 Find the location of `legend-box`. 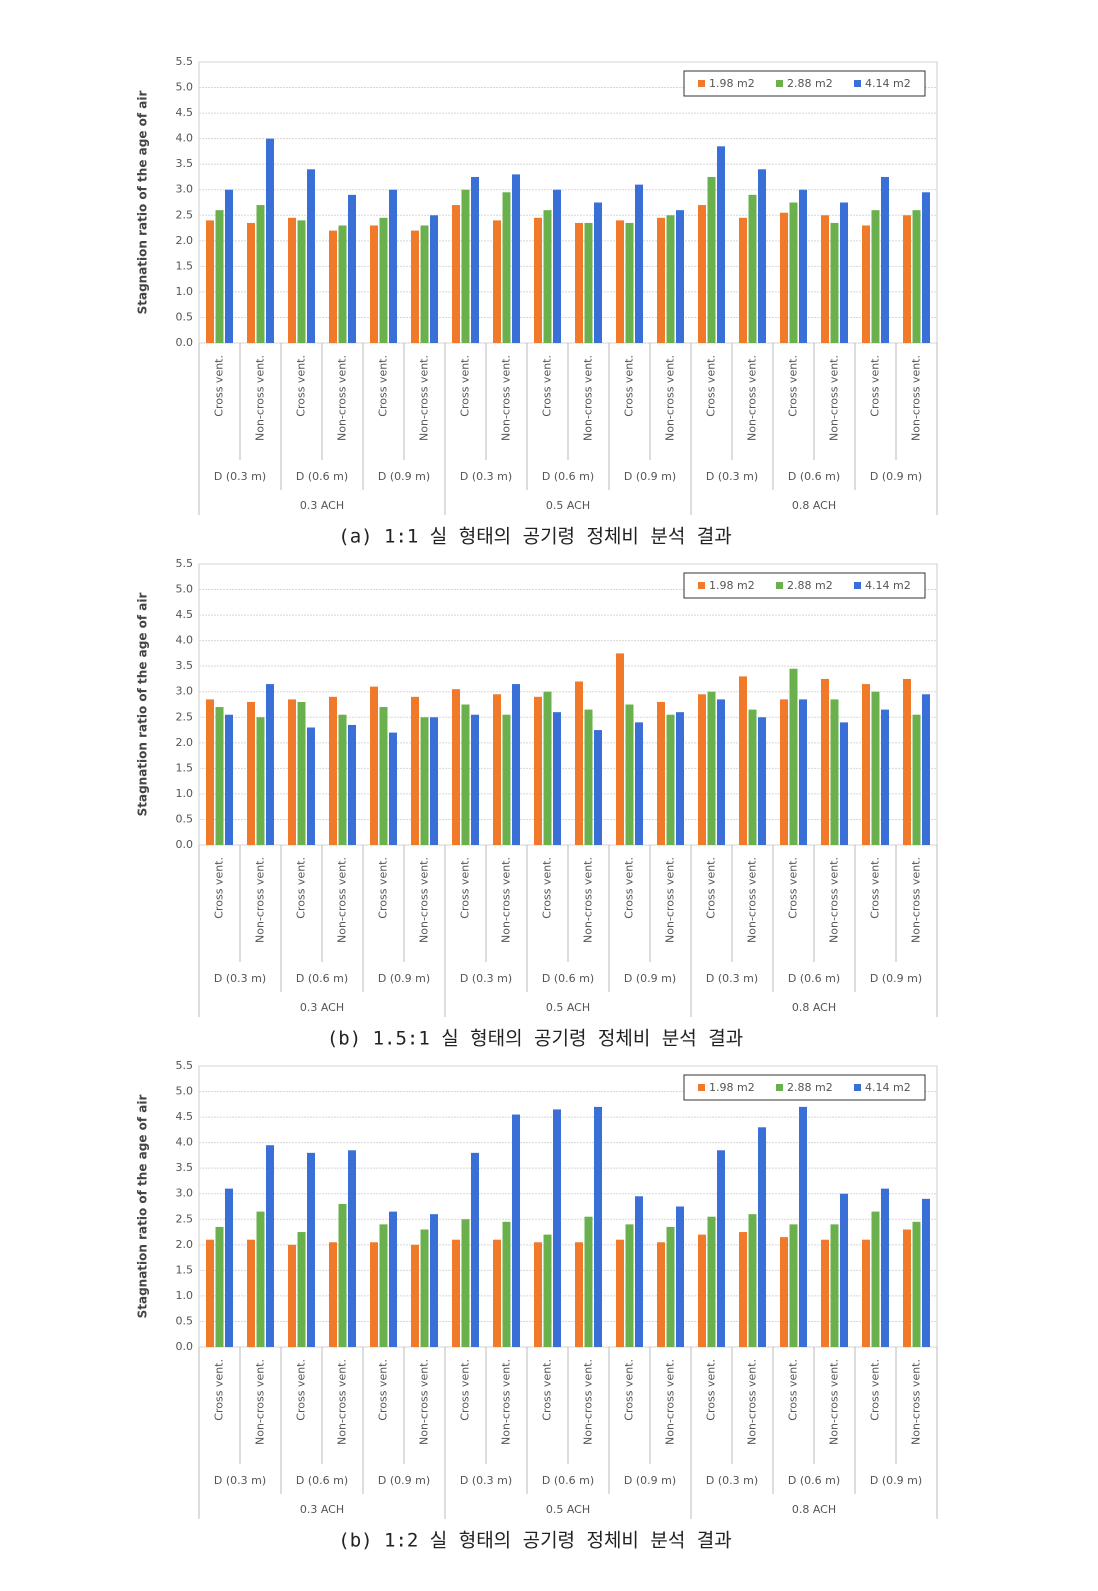

legend-box is located at coordinates (804, 1087).